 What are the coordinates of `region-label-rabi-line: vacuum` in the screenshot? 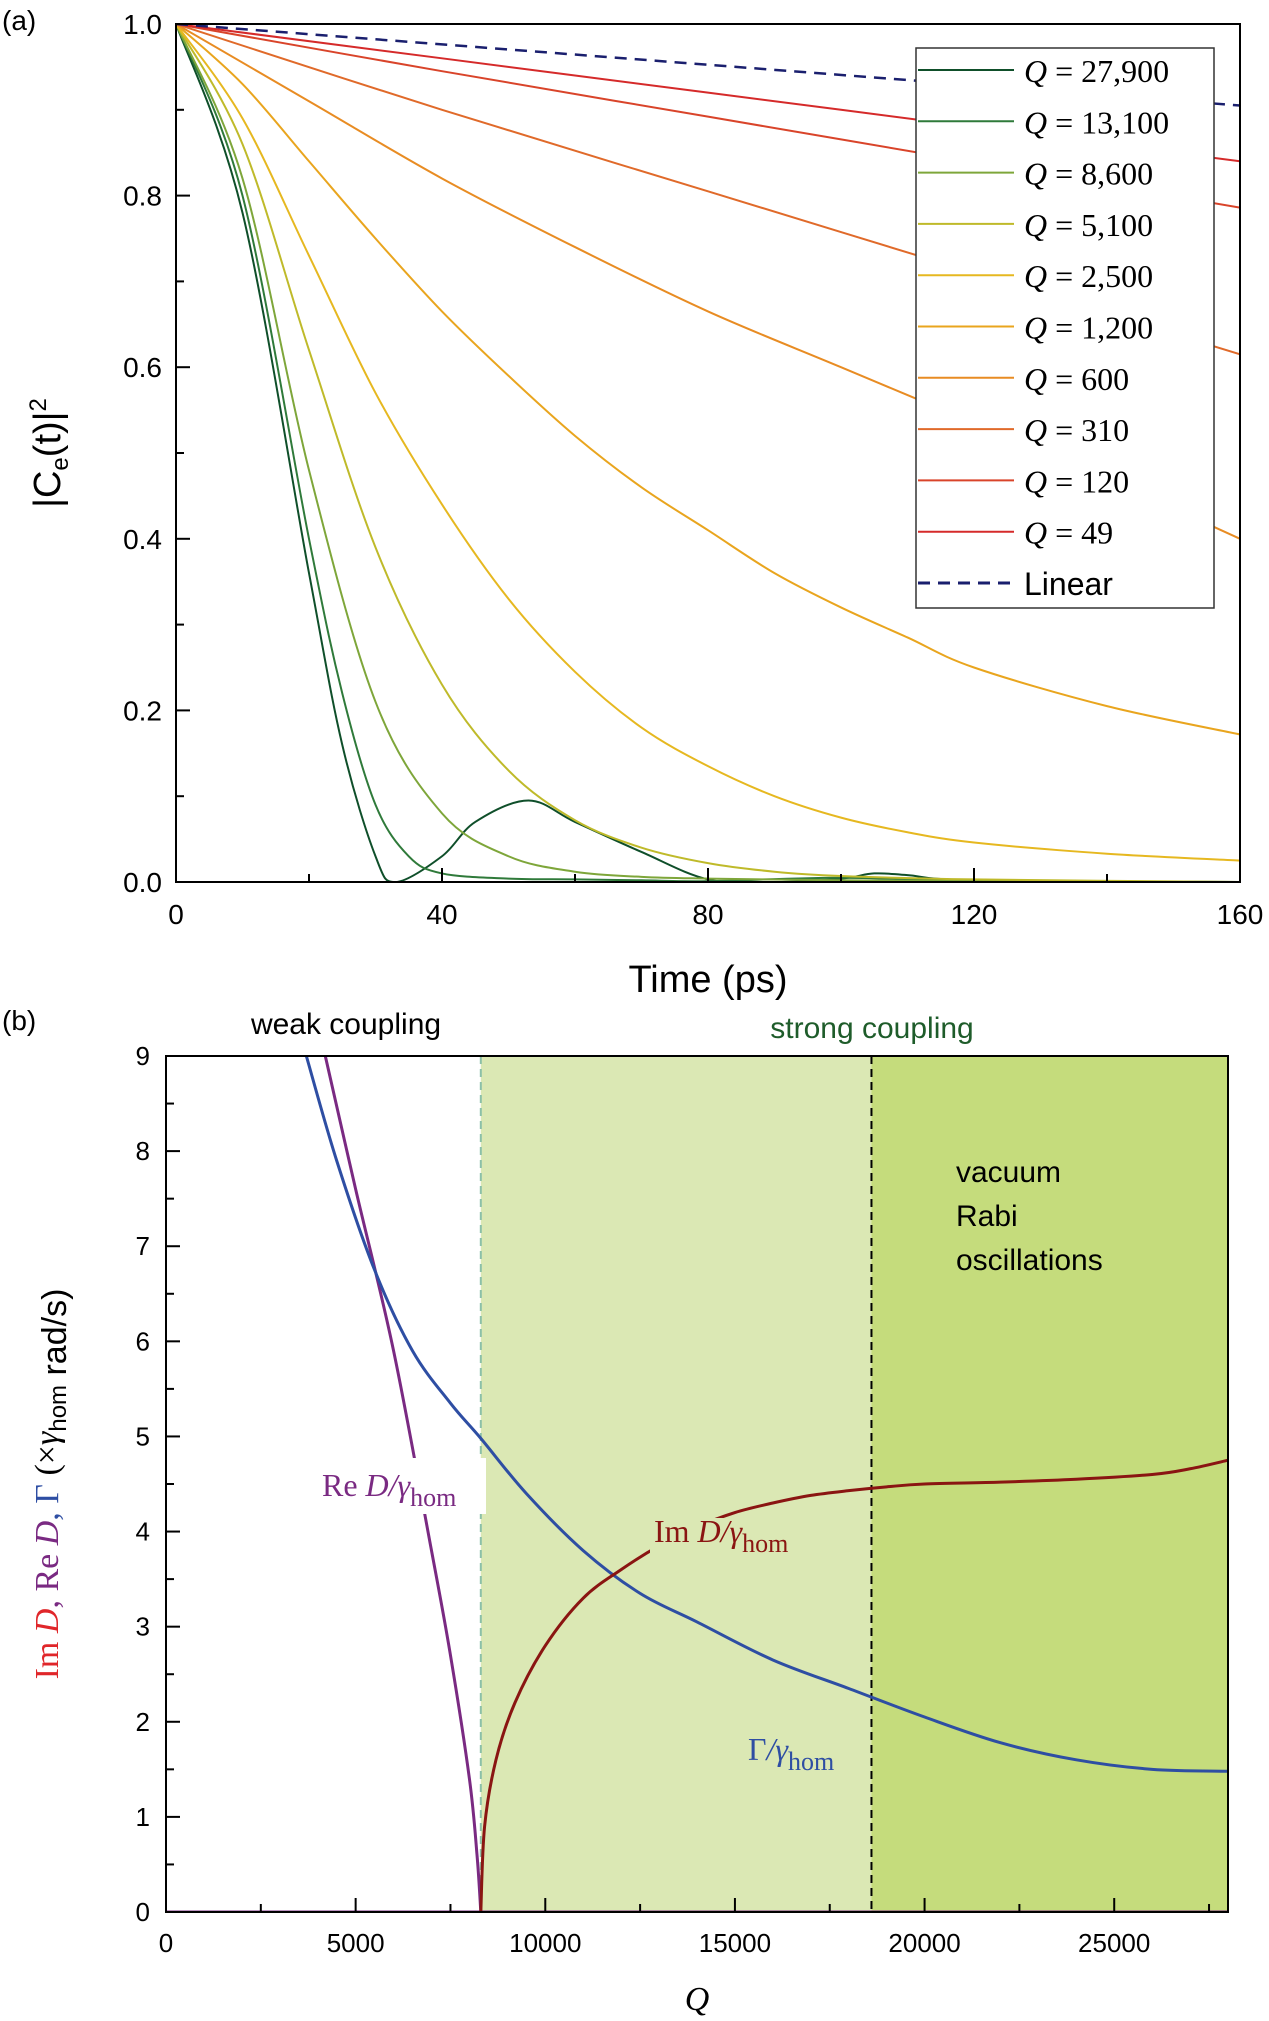 It's located at (1008, 1172).